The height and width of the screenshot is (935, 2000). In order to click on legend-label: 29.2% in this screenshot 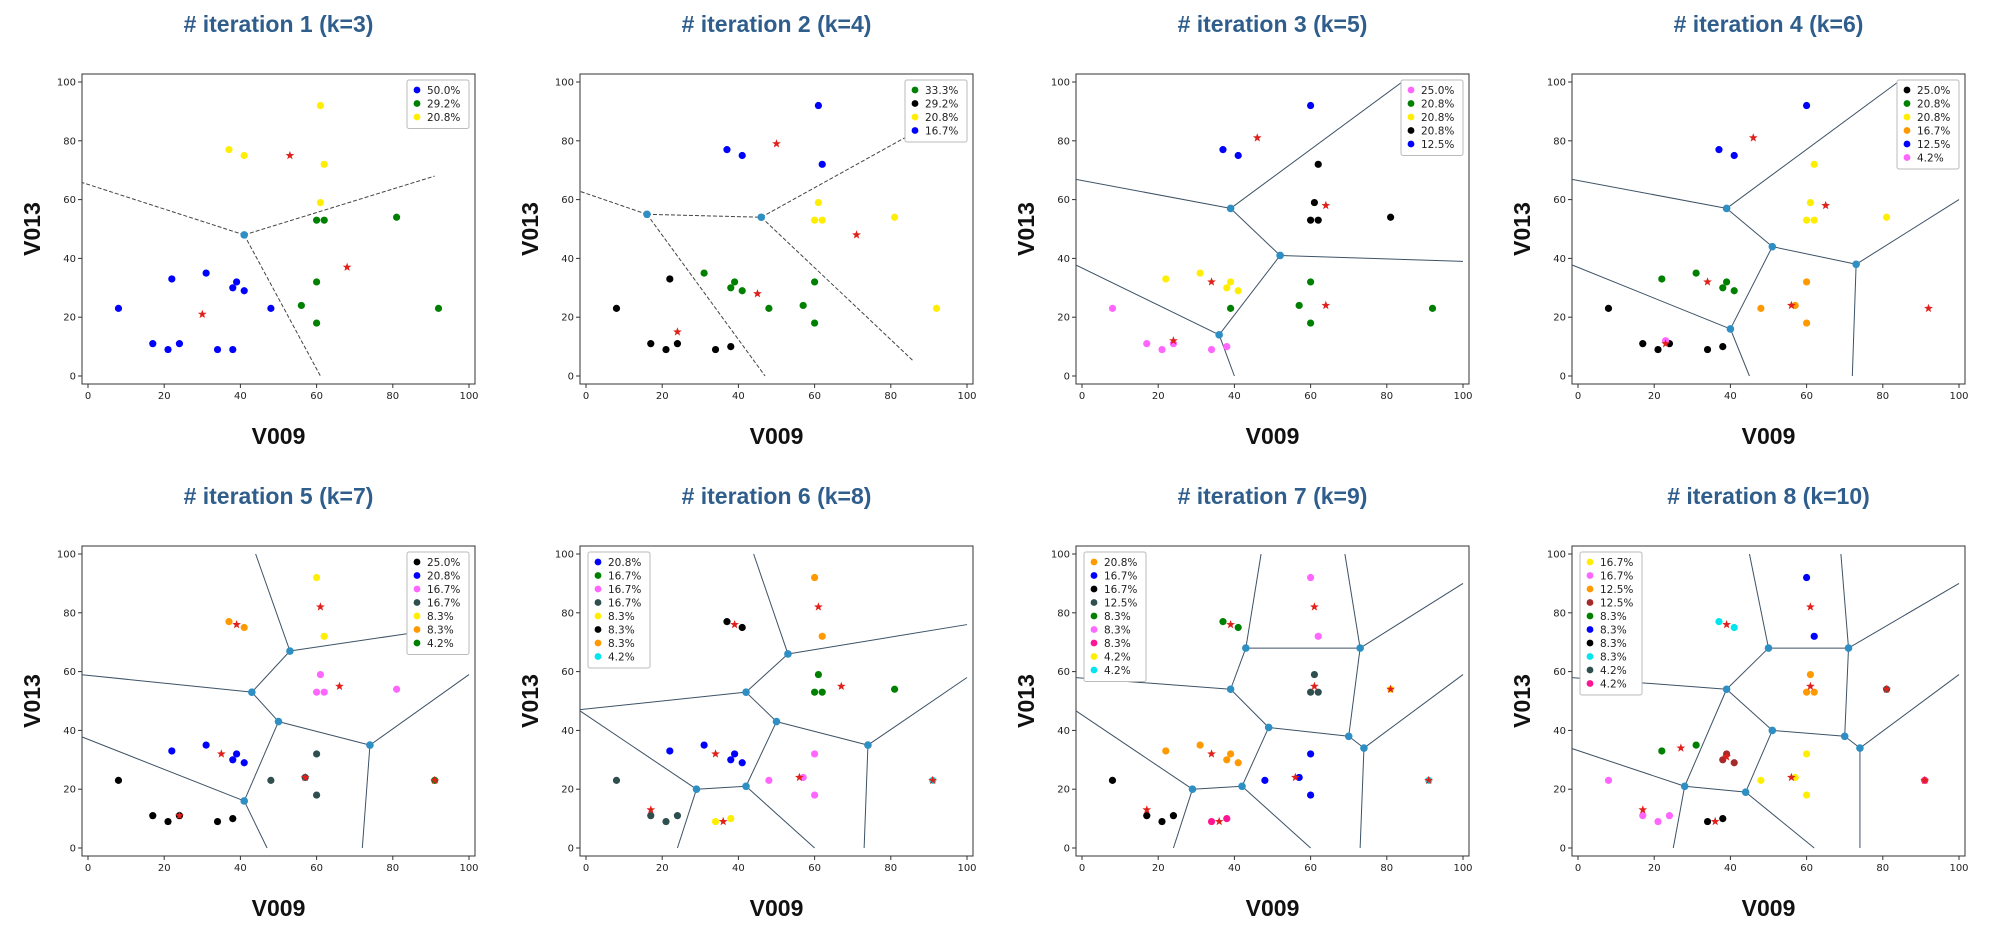, I will do `click(443, 104)`.